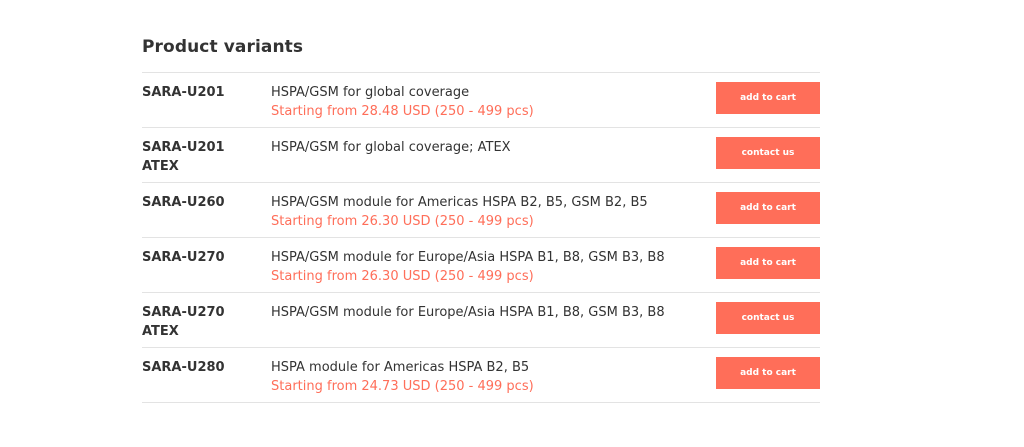  What do you see at coordinates (183, 367) in the screenshot?
I see `variant-name: SARA-U280` at bounding box center [183, 367].